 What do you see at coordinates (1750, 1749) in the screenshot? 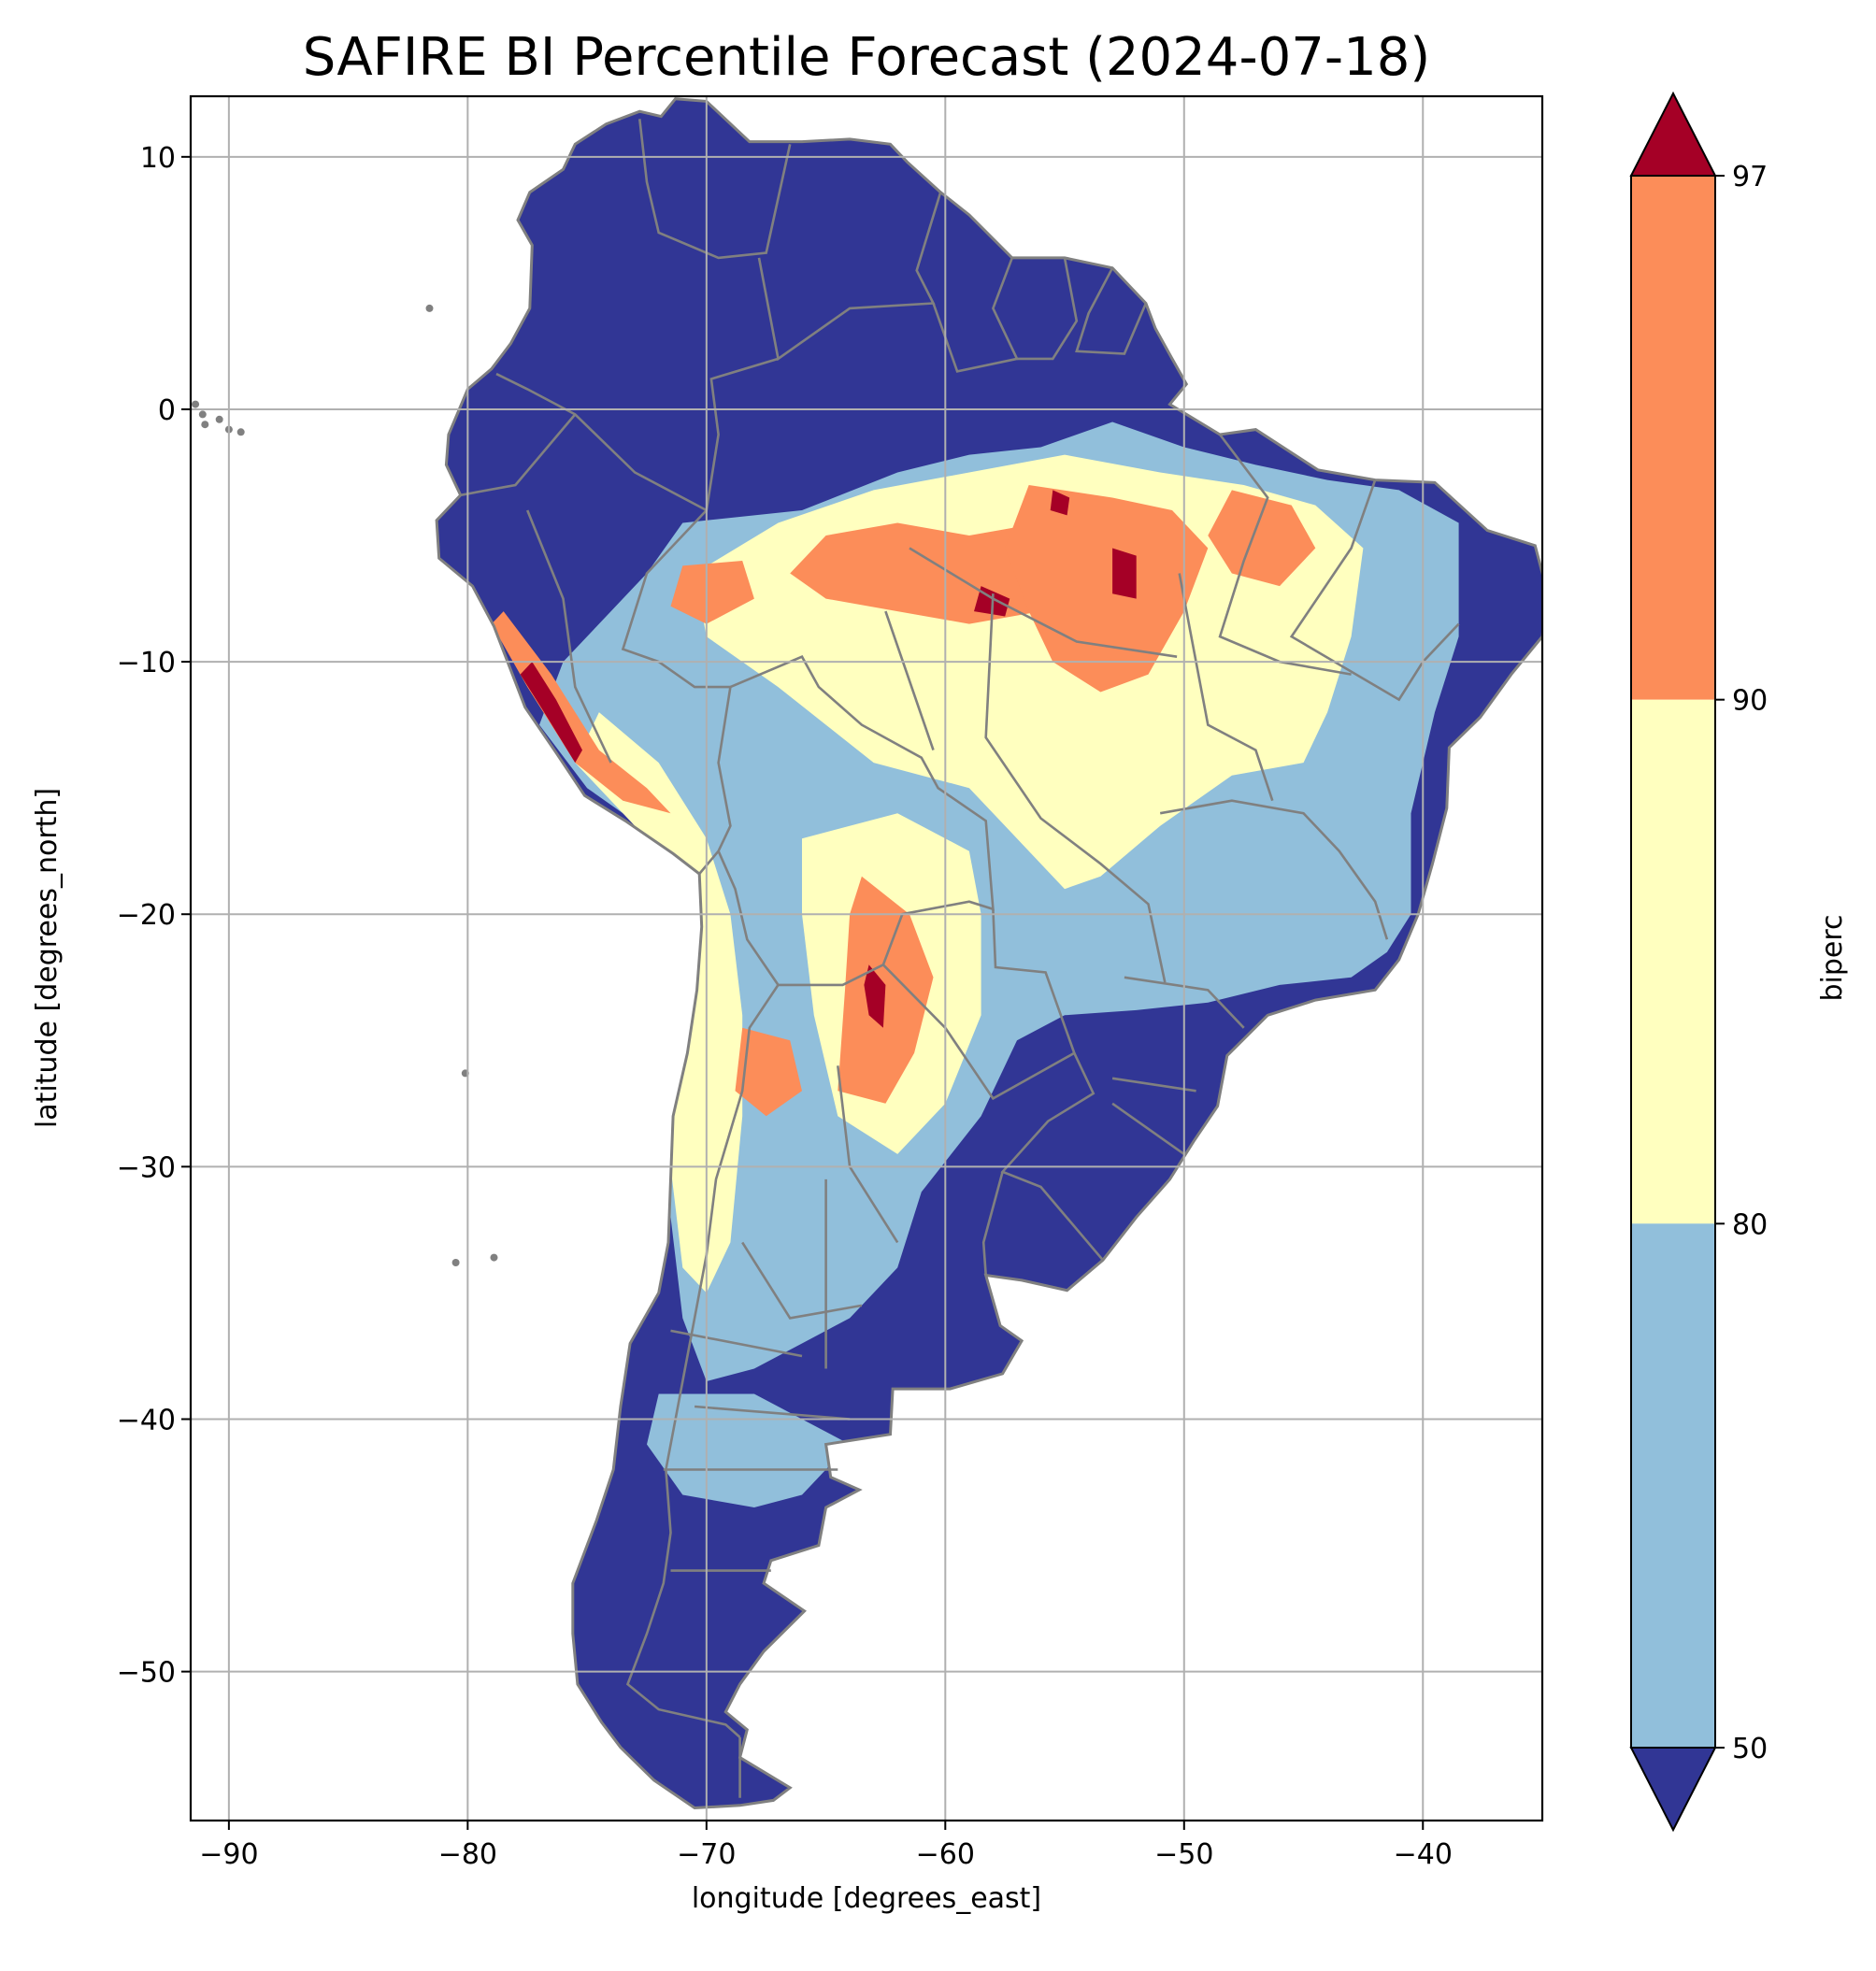
I see `colorbar-tick-label: 50` at bounding box center [1750, 1749].